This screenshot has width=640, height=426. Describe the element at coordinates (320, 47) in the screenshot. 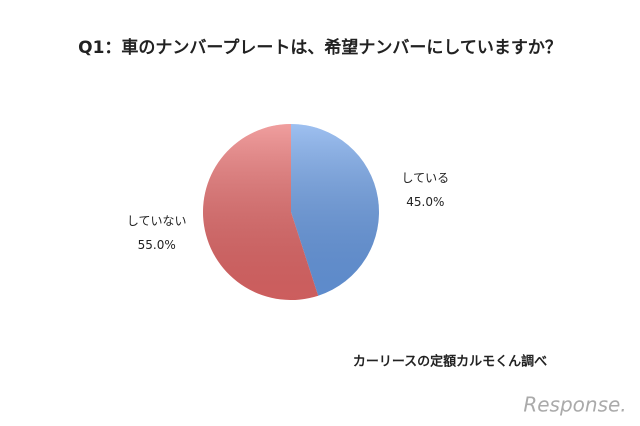

I see `chart-title: Q1：車のナンバープレートは、希望ナンバーにしていますか？` at that location.